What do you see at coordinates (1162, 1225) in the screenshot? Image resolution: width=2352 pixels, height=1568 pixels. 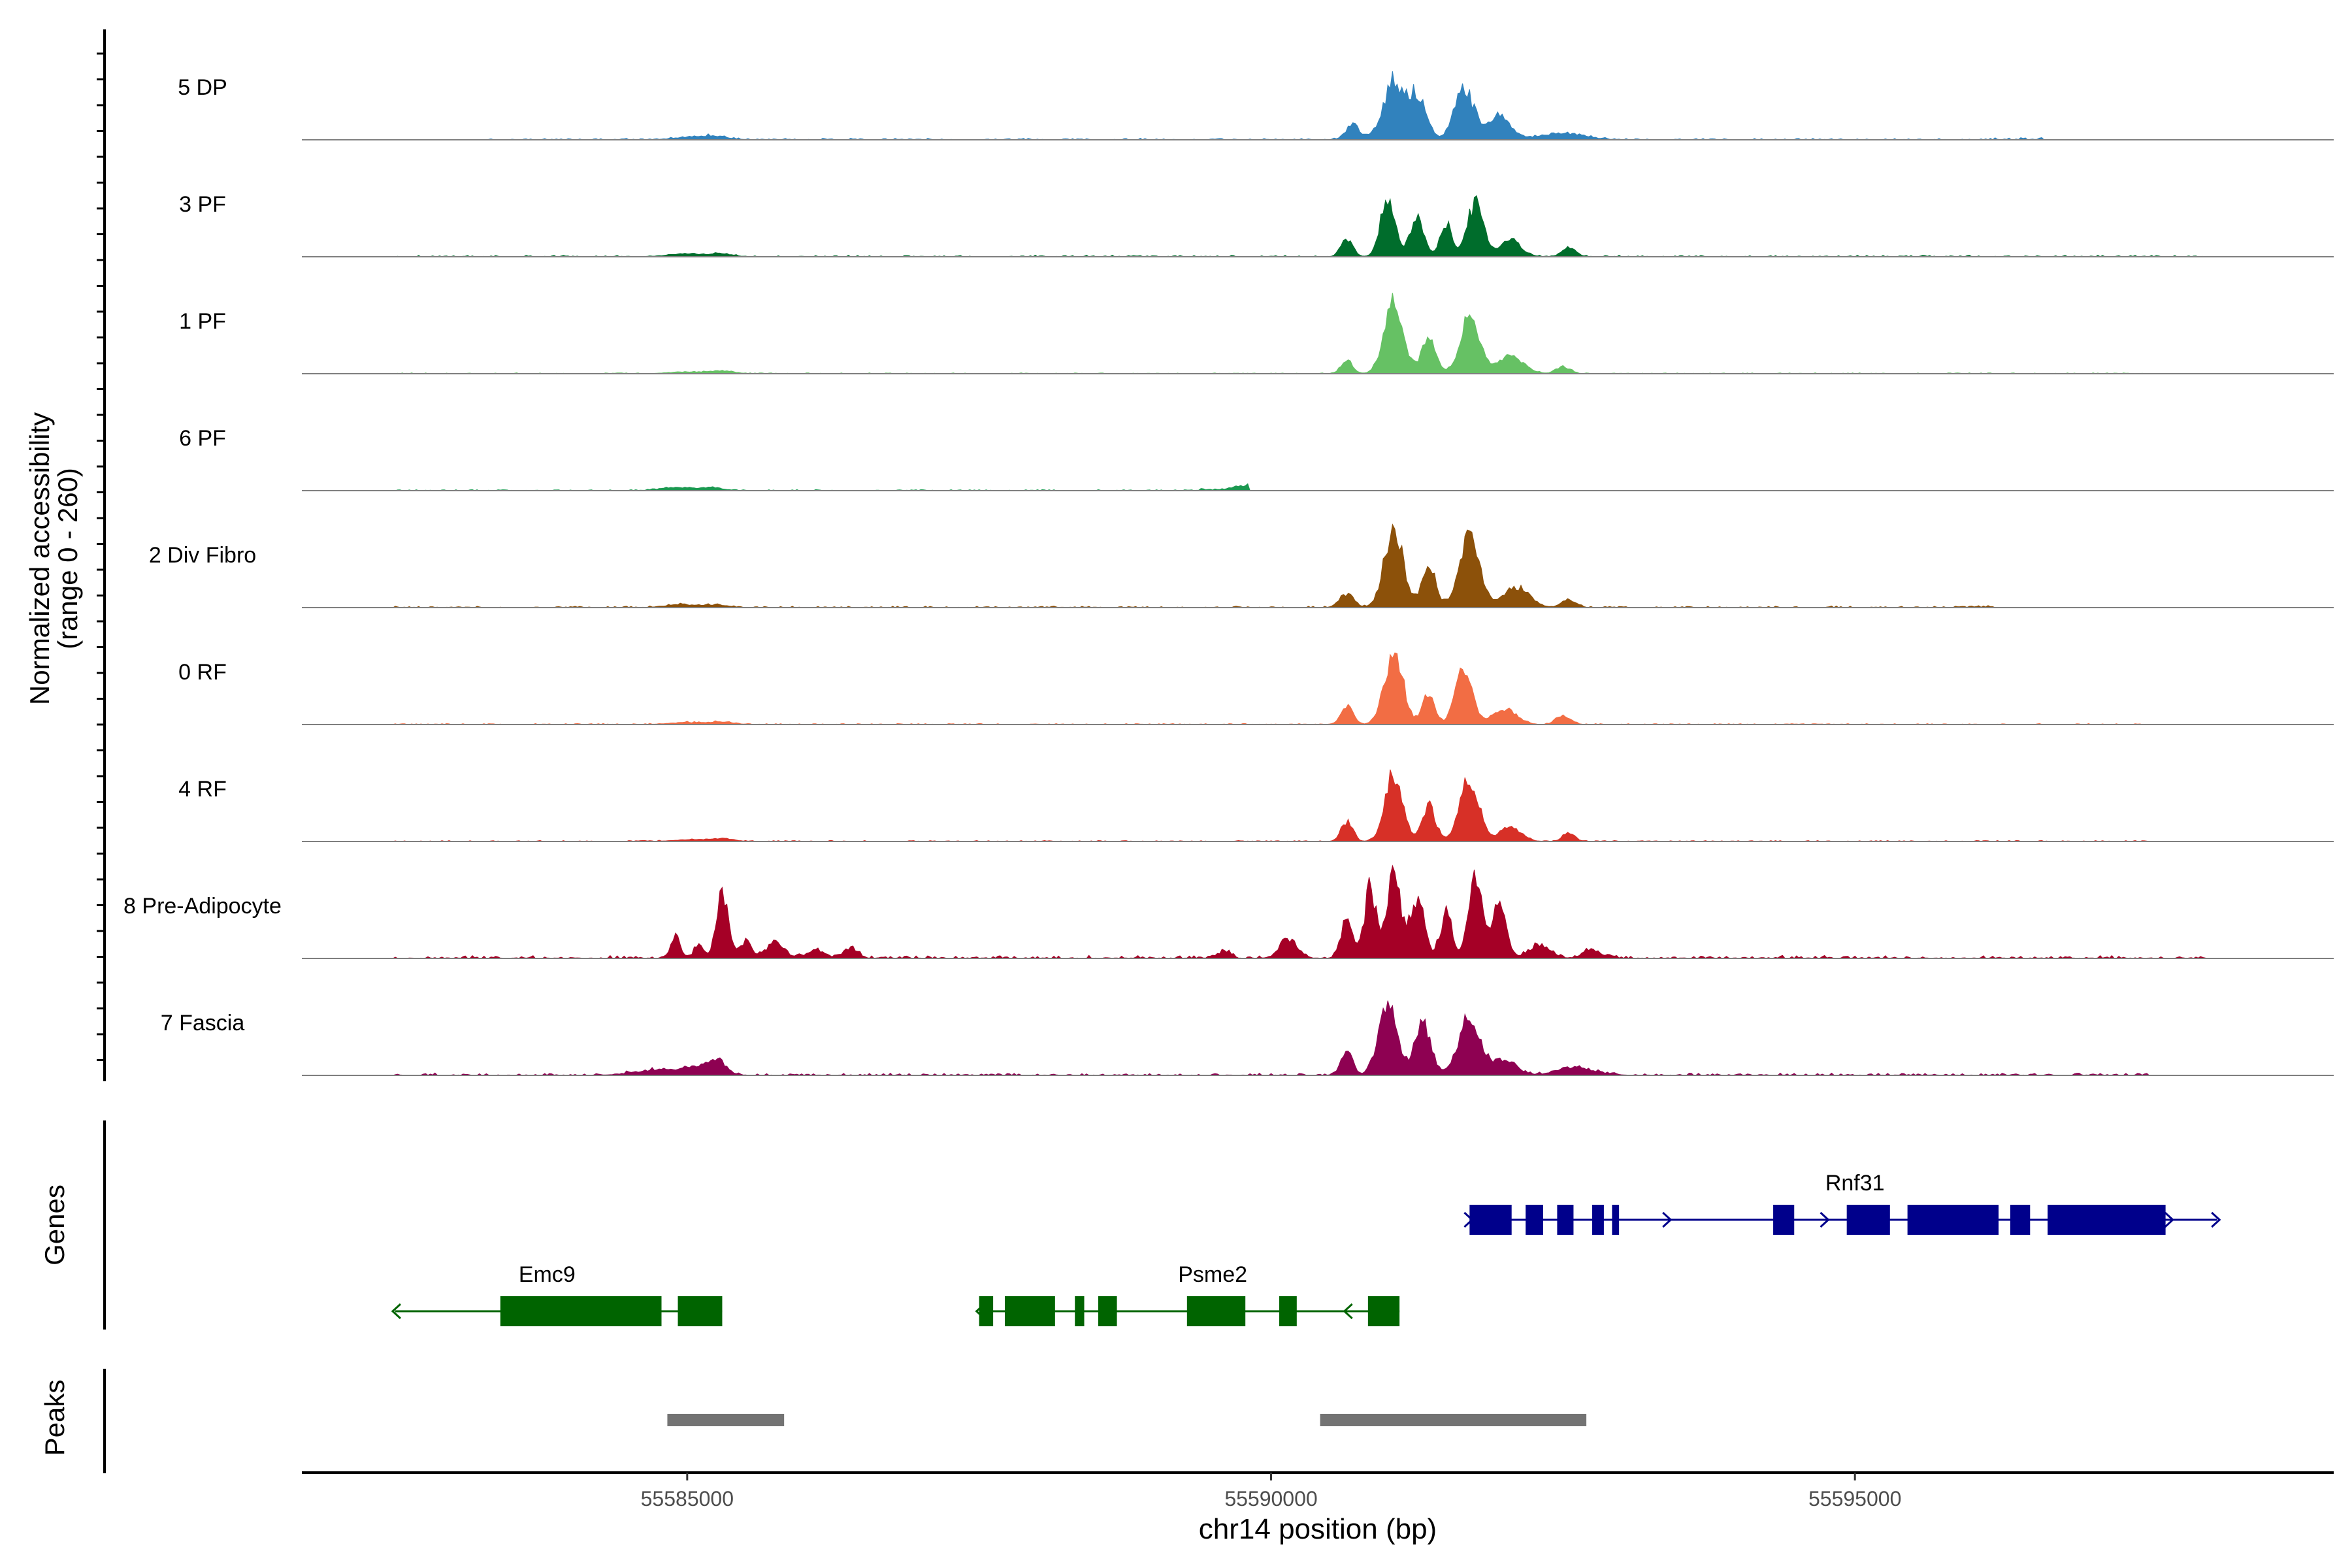 I see `gene-annotation-track: Rnf31 Emc9 Psme2` at bounding box center [1162, 1225].